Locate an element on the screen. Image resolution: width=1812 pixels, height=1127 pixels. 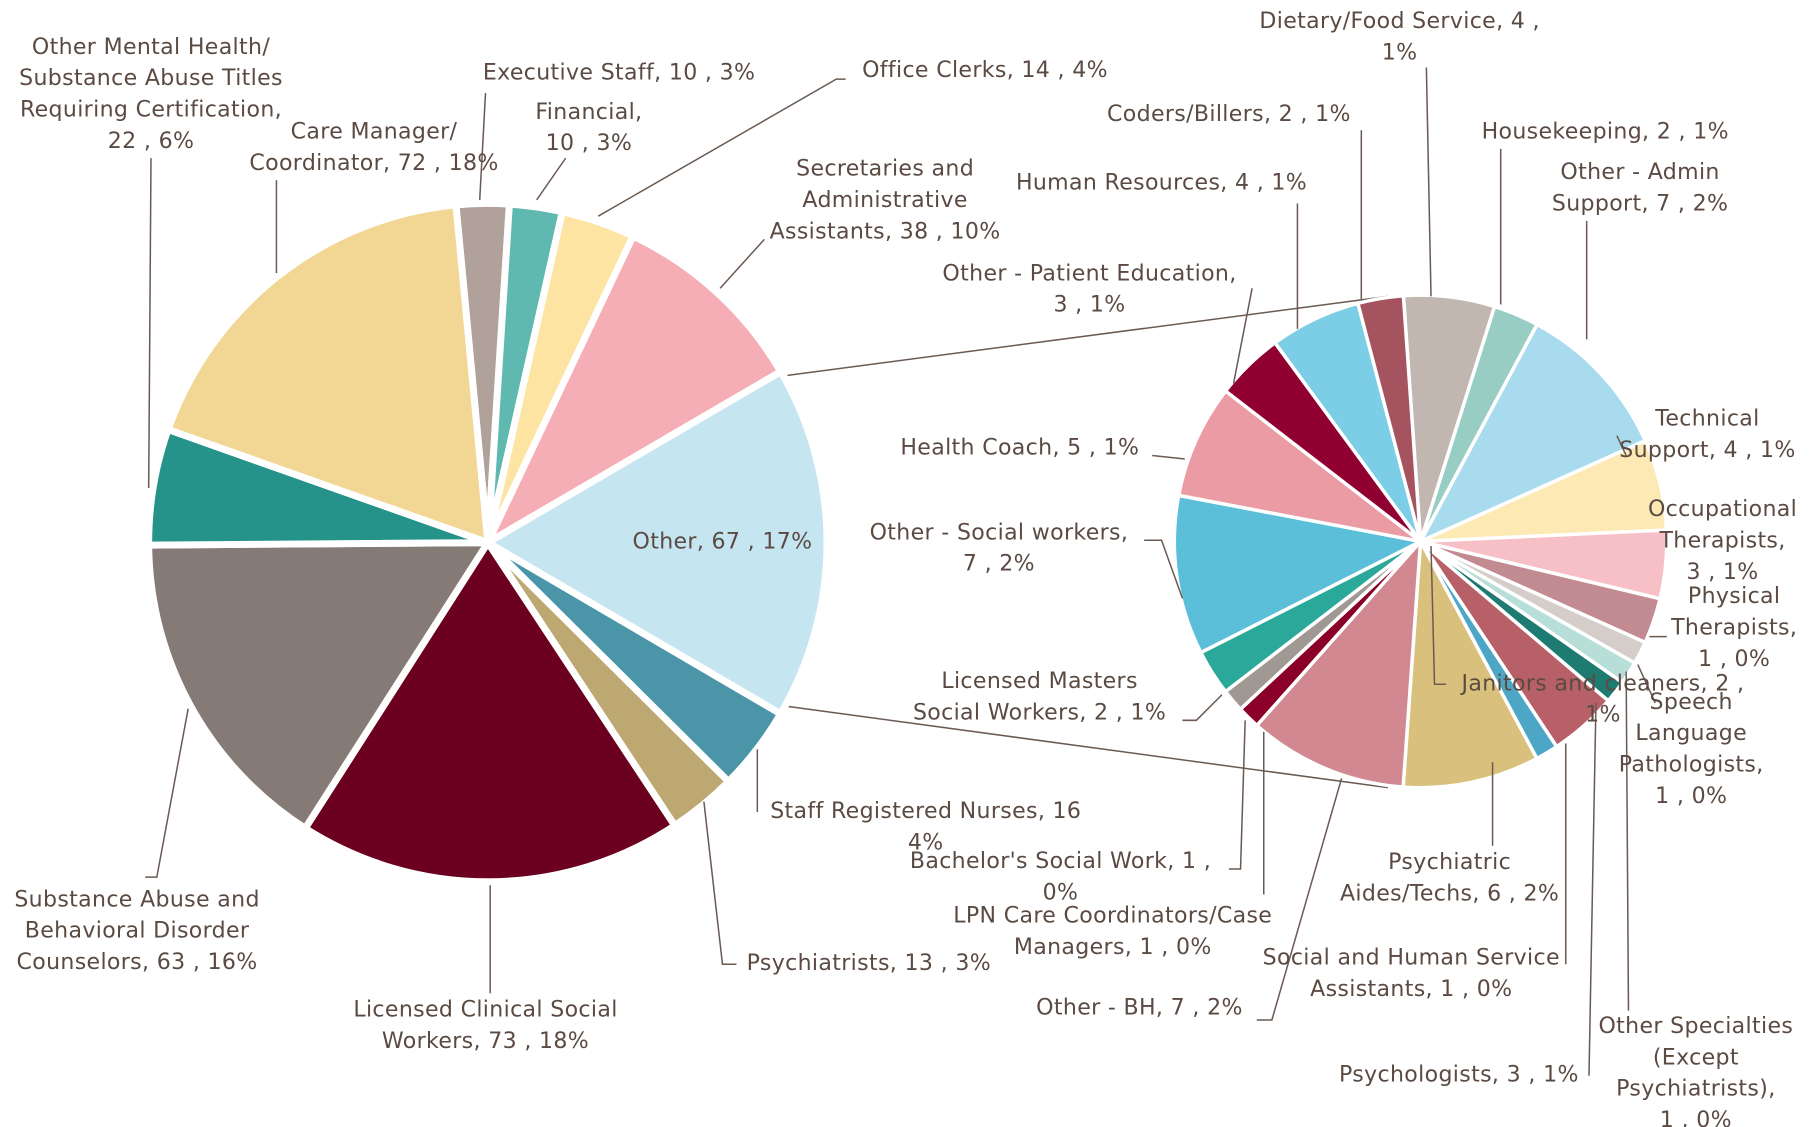
data-label: Other - Patient Education, is located at coordinates (1089, 273).